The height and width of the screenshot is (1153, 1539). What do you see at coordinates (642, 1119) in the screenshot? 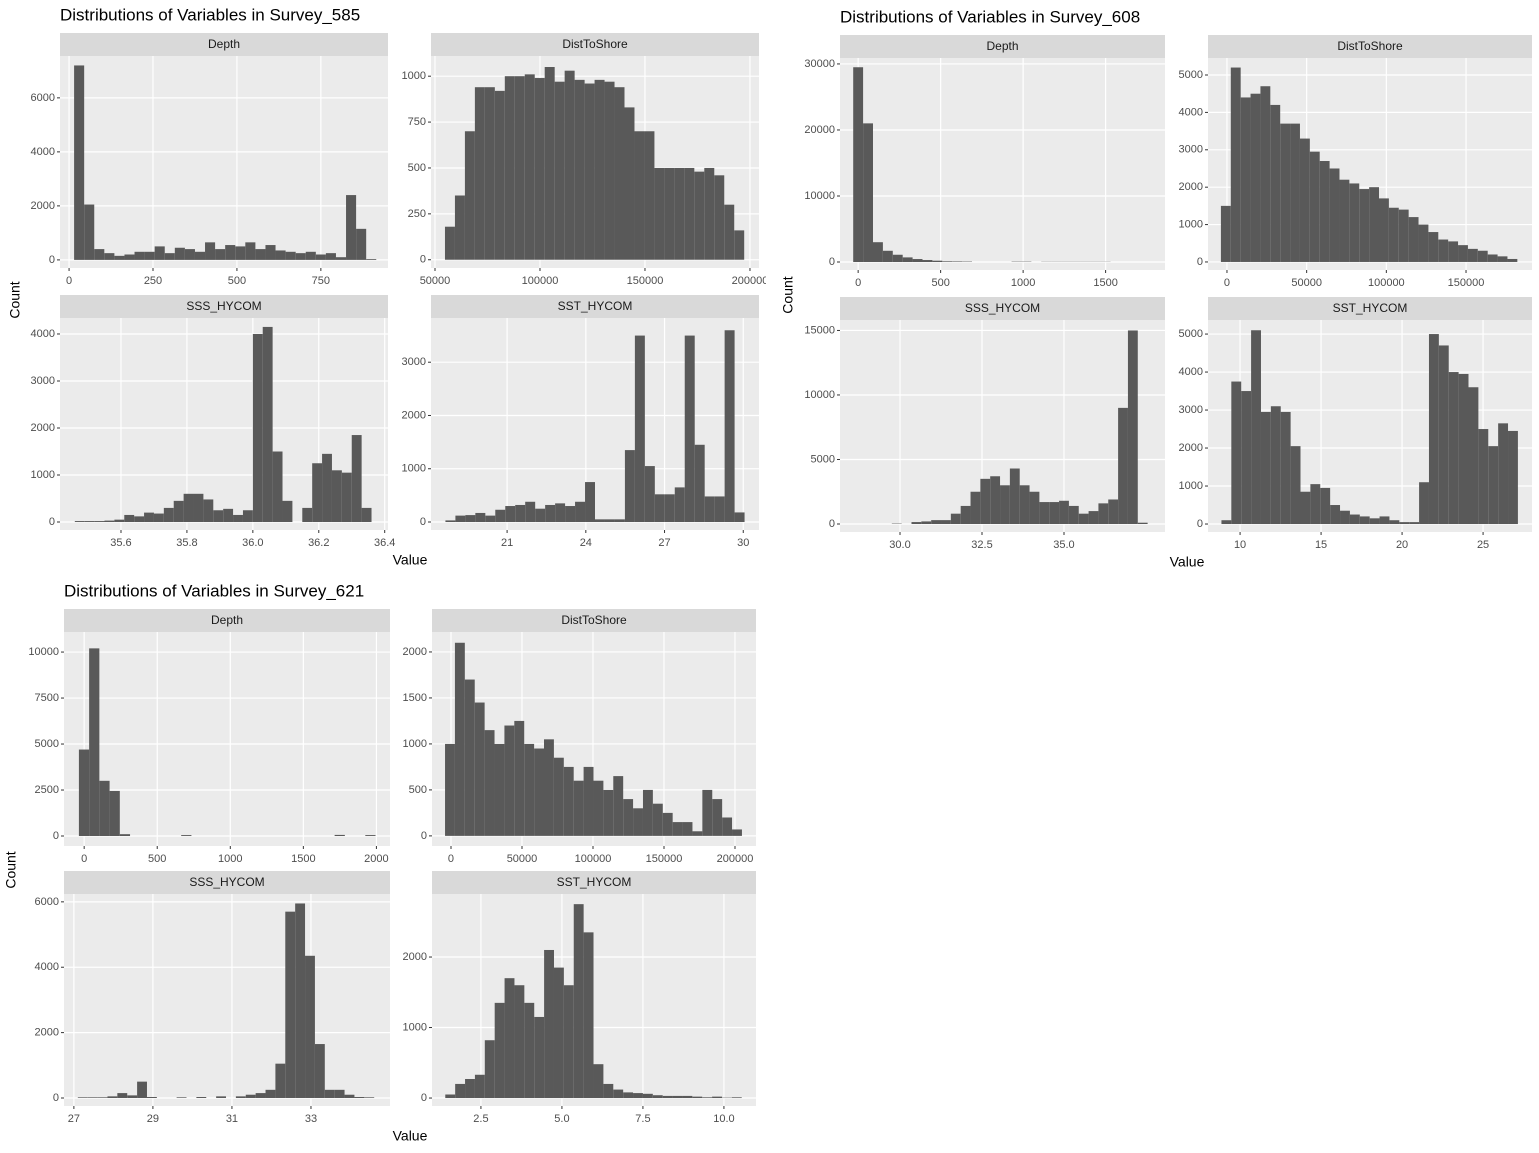
I see `x-tick-label: 7.5` at bounding box center [642, 1119].